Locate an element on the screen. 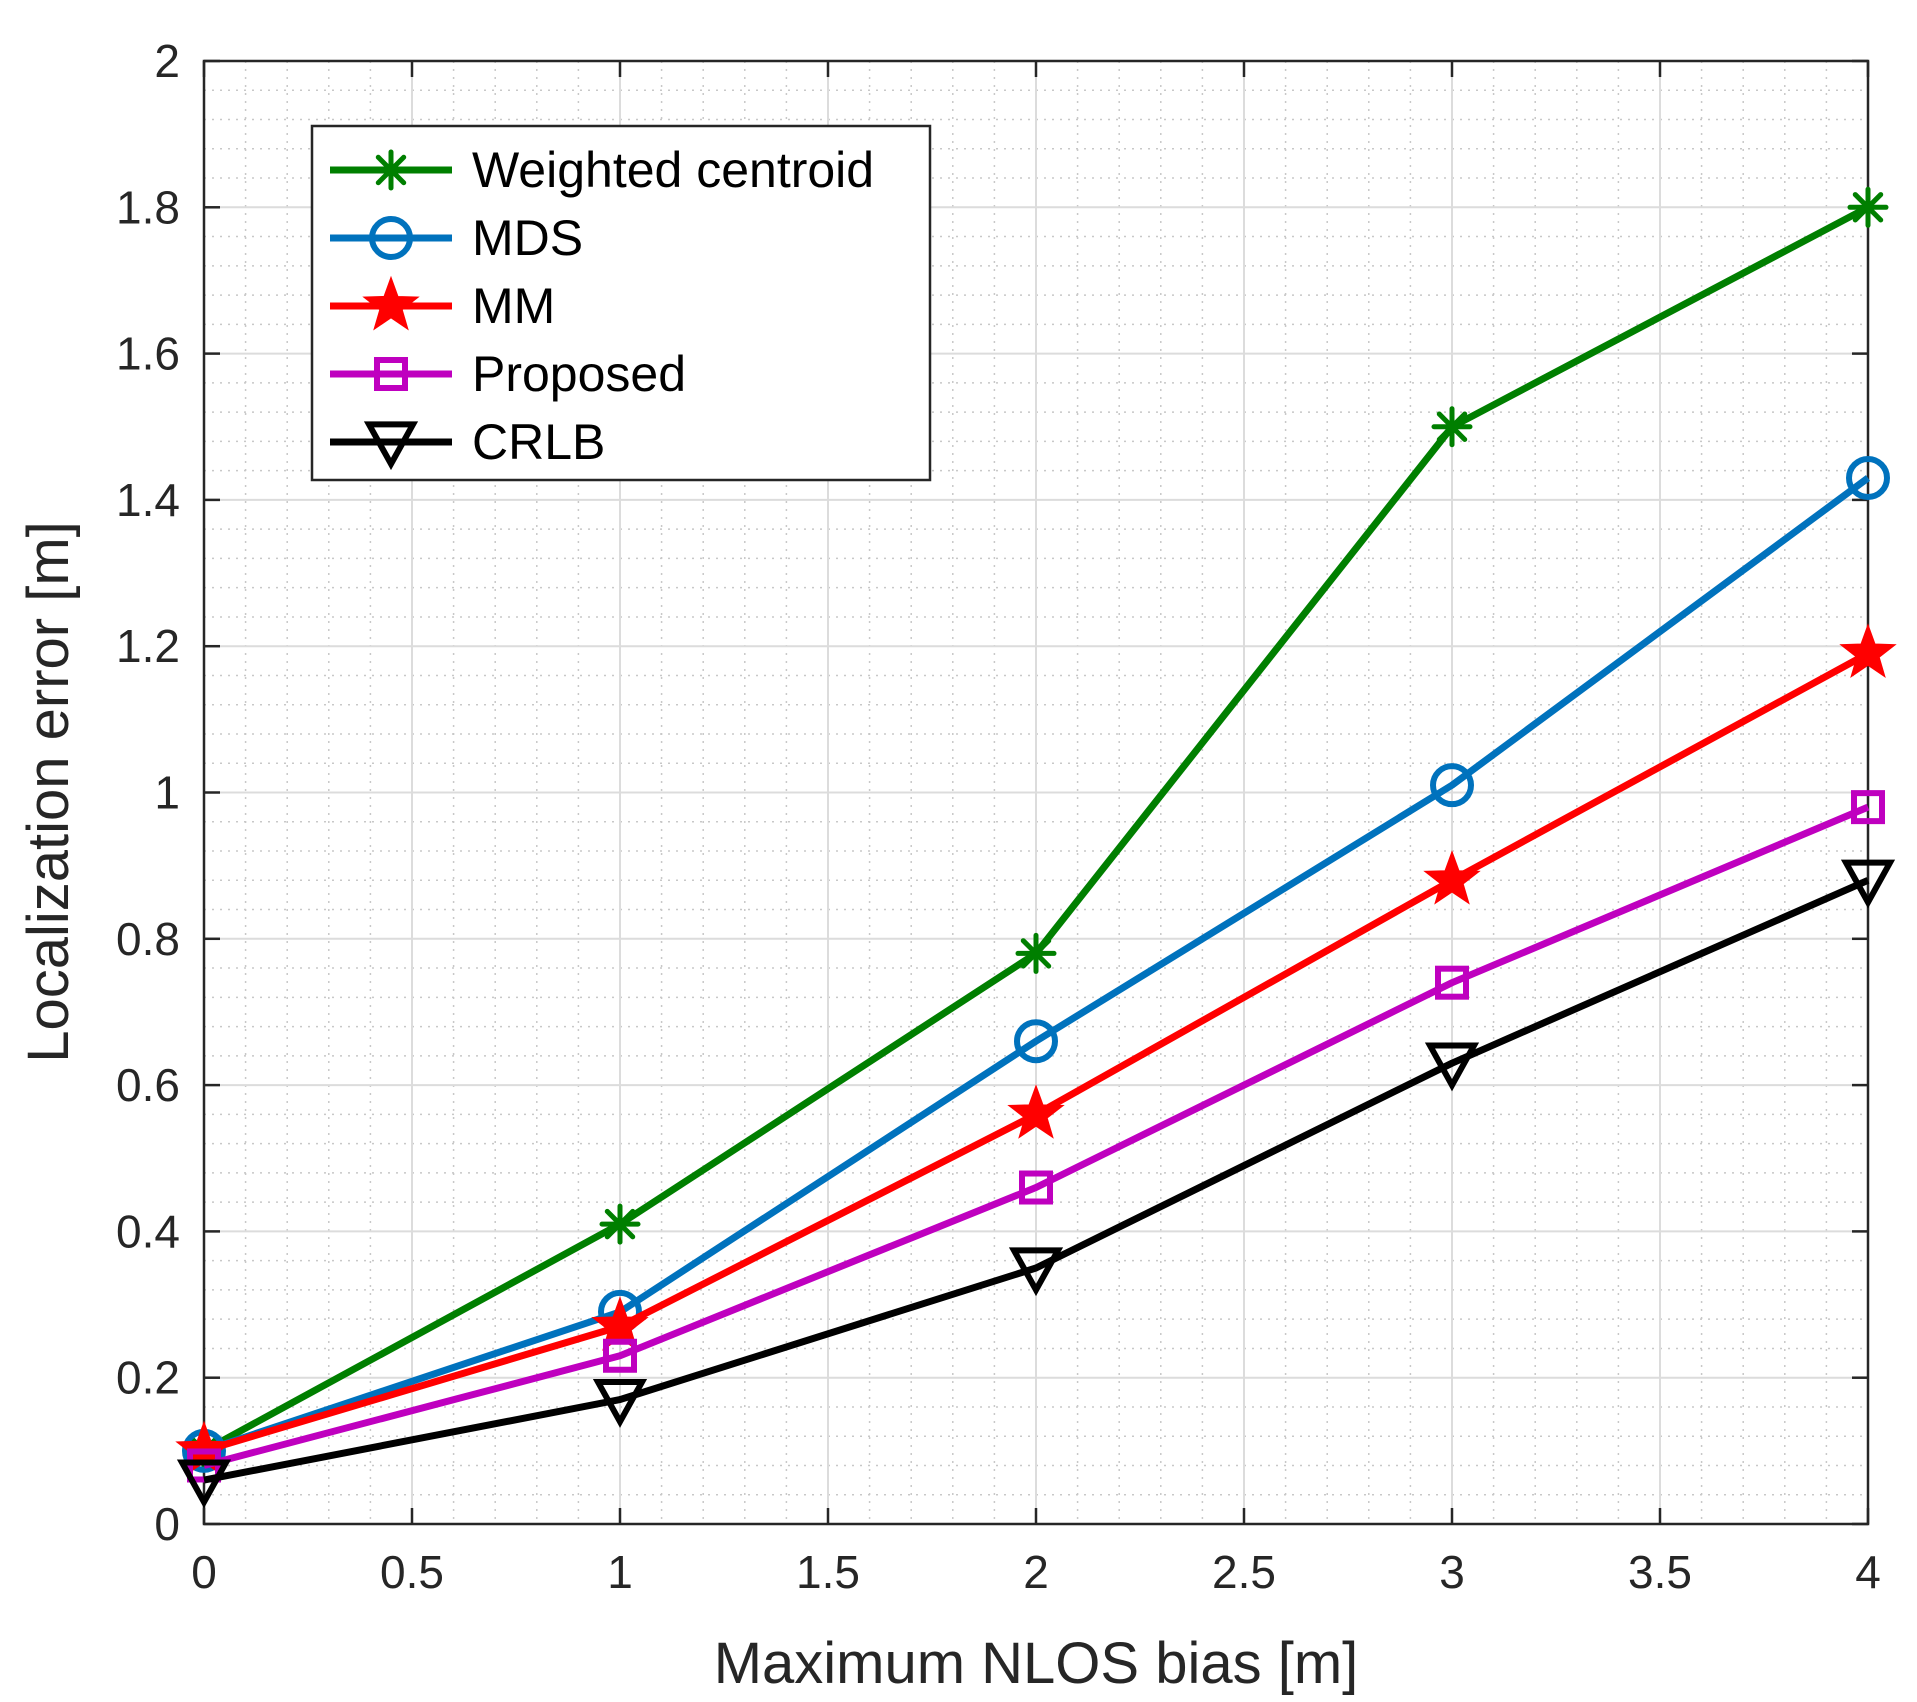 The image size is (1917, 1702). x-tick-label: 0 is located at coordinates (204, 1572).